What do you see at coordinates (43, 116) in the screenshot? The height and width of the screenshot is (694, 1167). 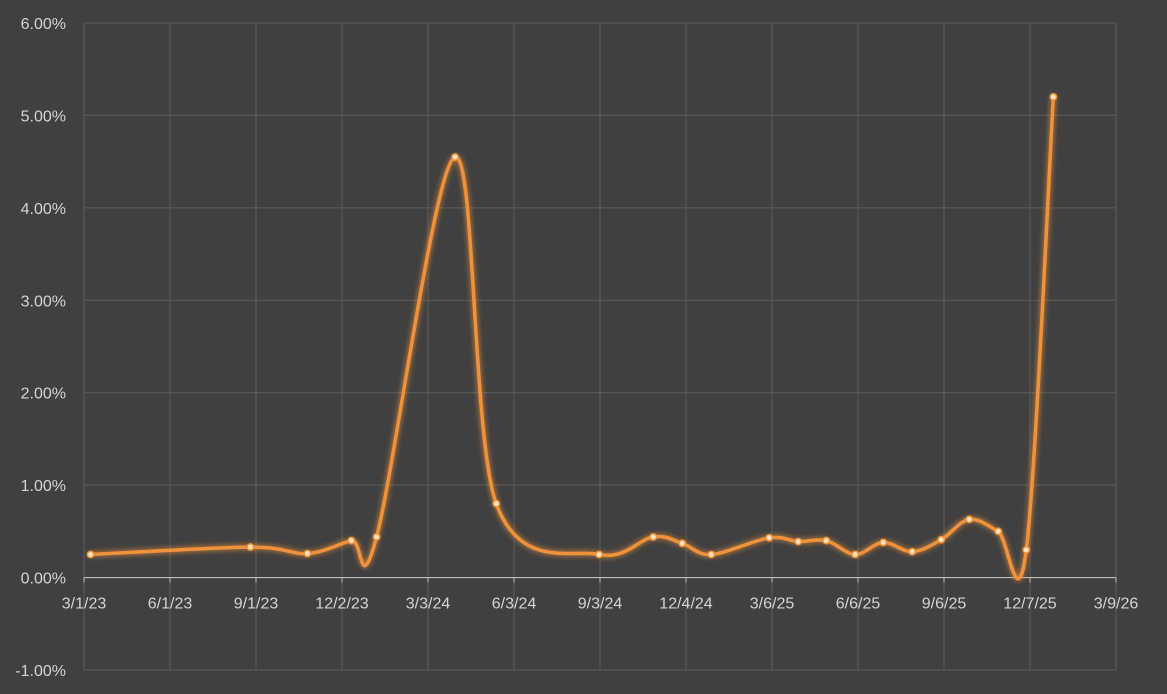 I see `y-tick-label: 5.00%` at bounding box center [43, 116].